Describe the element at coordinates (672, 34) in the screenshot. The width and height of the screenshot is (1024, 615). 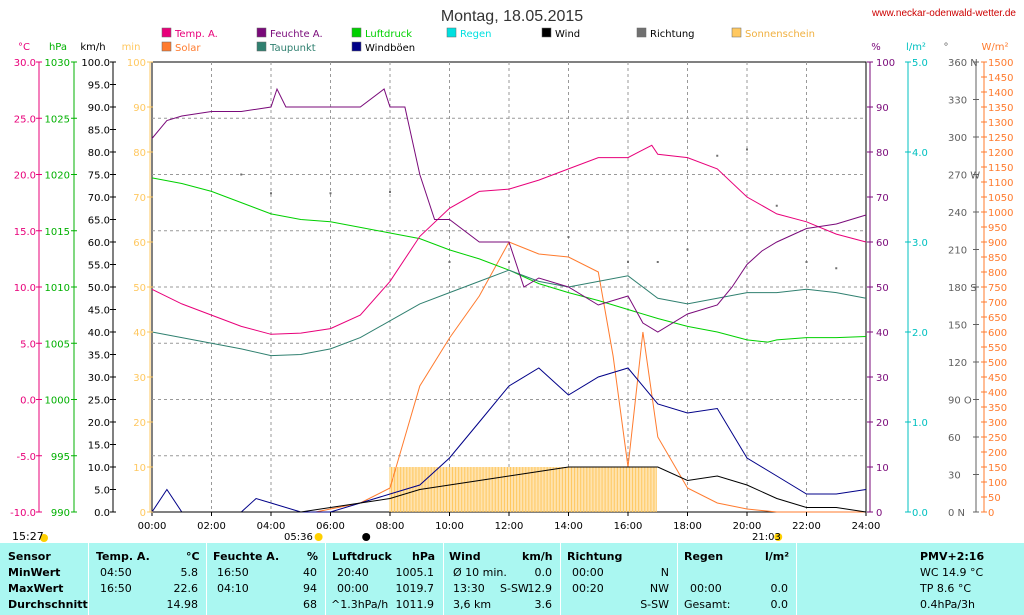
I see `legend-label: Richtung` at that location.